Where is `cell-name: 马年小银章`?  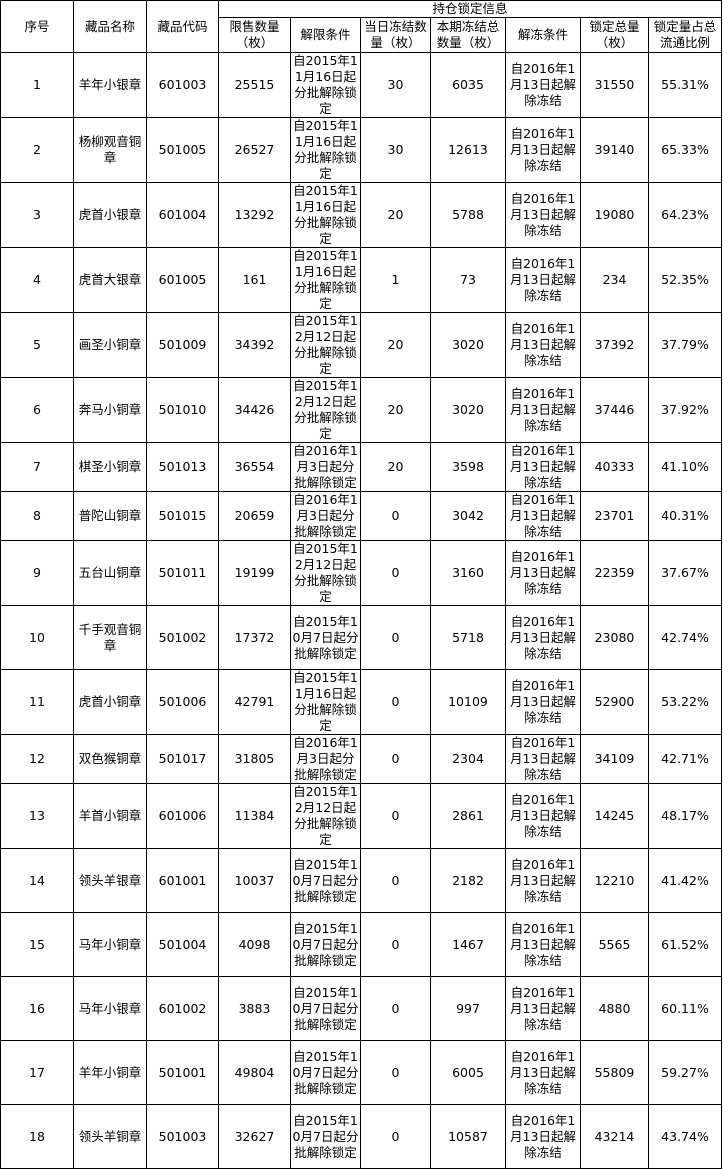 cell-name: 马年小银章 is located at coordinates (110, 1008).